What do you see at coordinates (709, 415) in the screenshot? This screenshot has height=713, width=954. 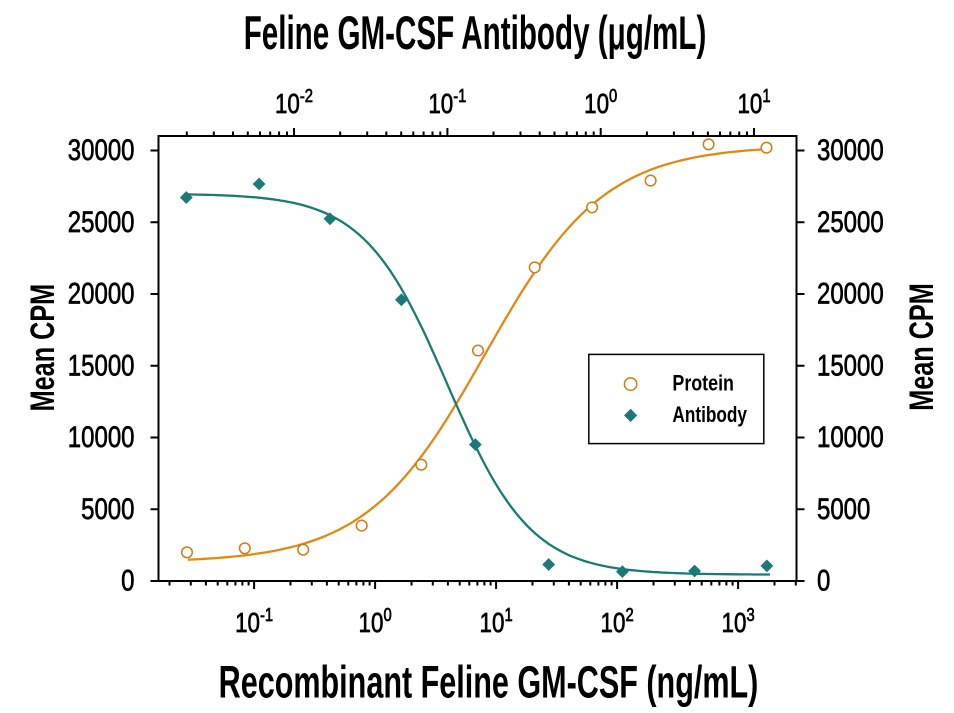 I see `svg-text: Antibody` at bounding box center [709, 415].